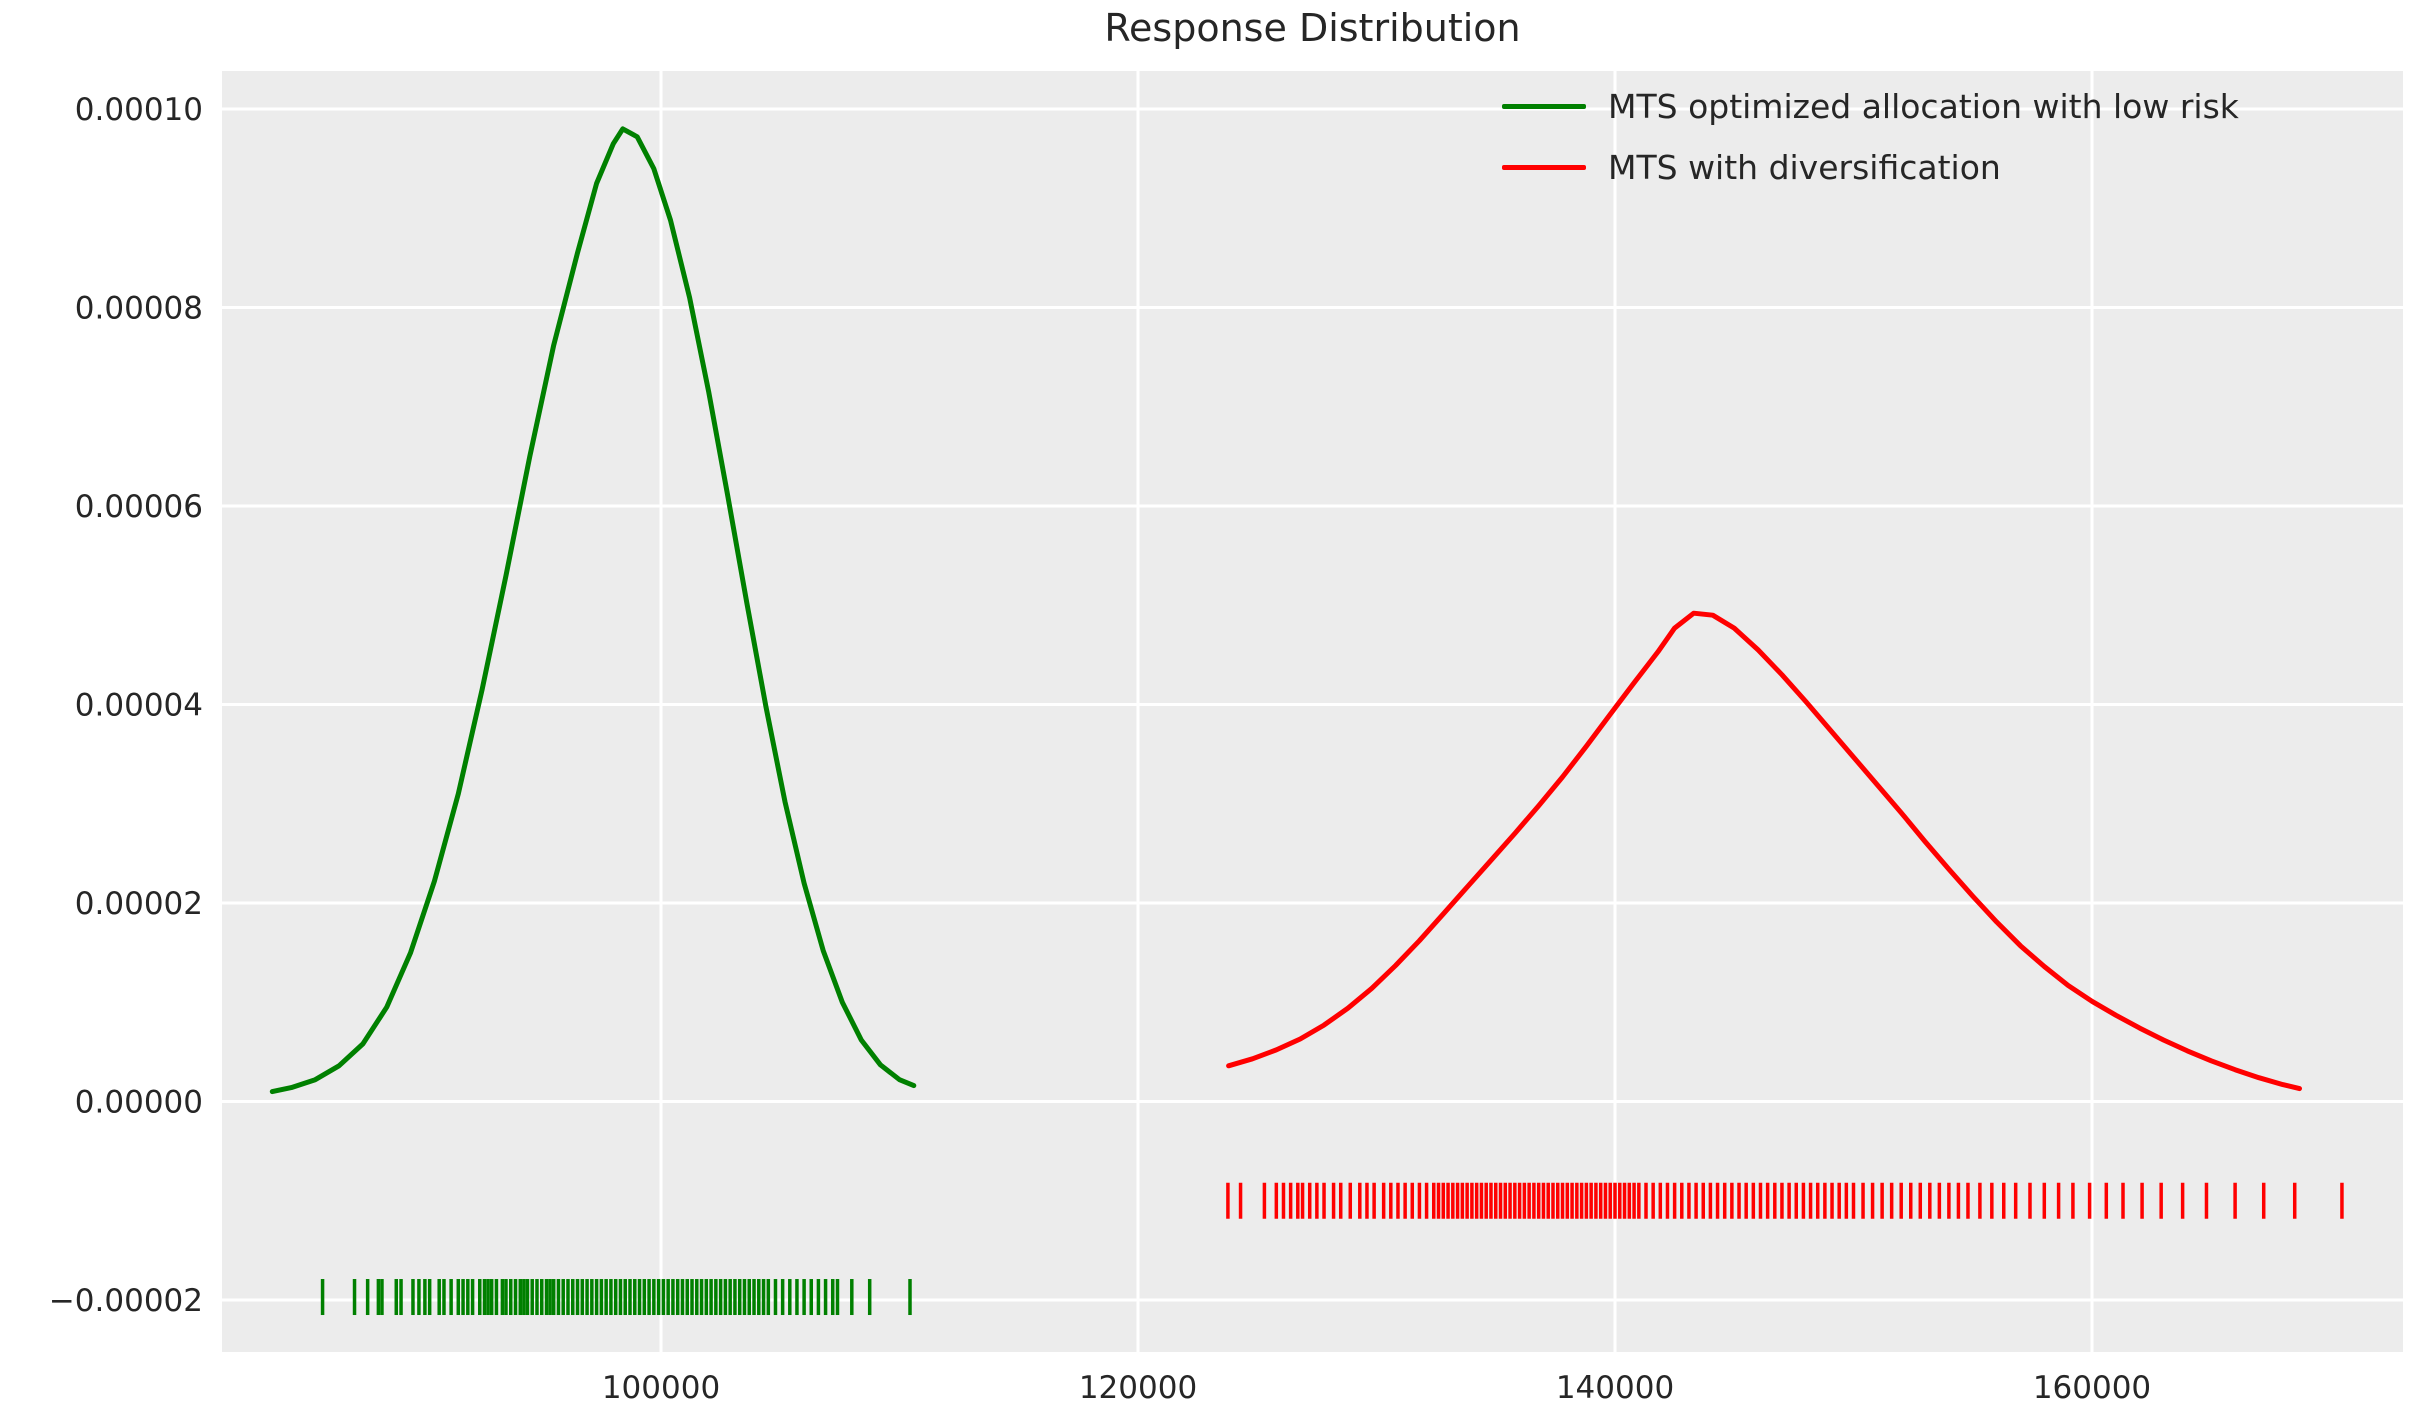 The image size is (2423, 1423). I want to click on legend-item-diversification: MTS with diversification, so click(1870, 167).